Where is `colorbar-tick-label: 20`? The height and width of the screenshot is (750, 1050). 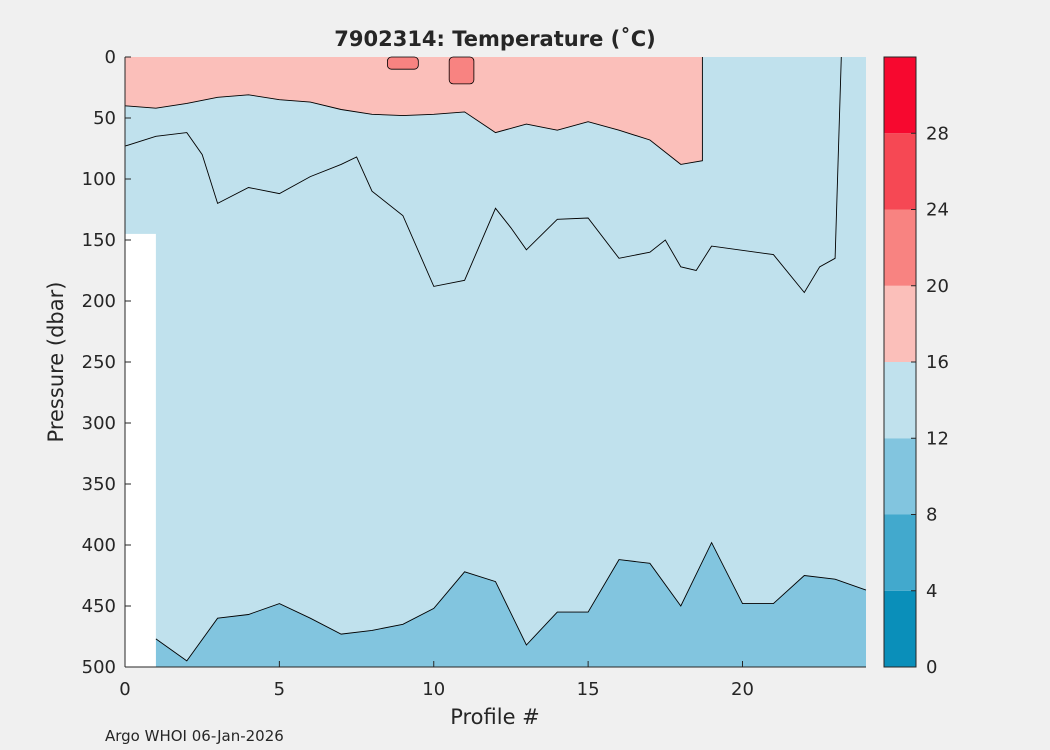
colorbar-tick-label: 20 is located at coordinates (937, 286).